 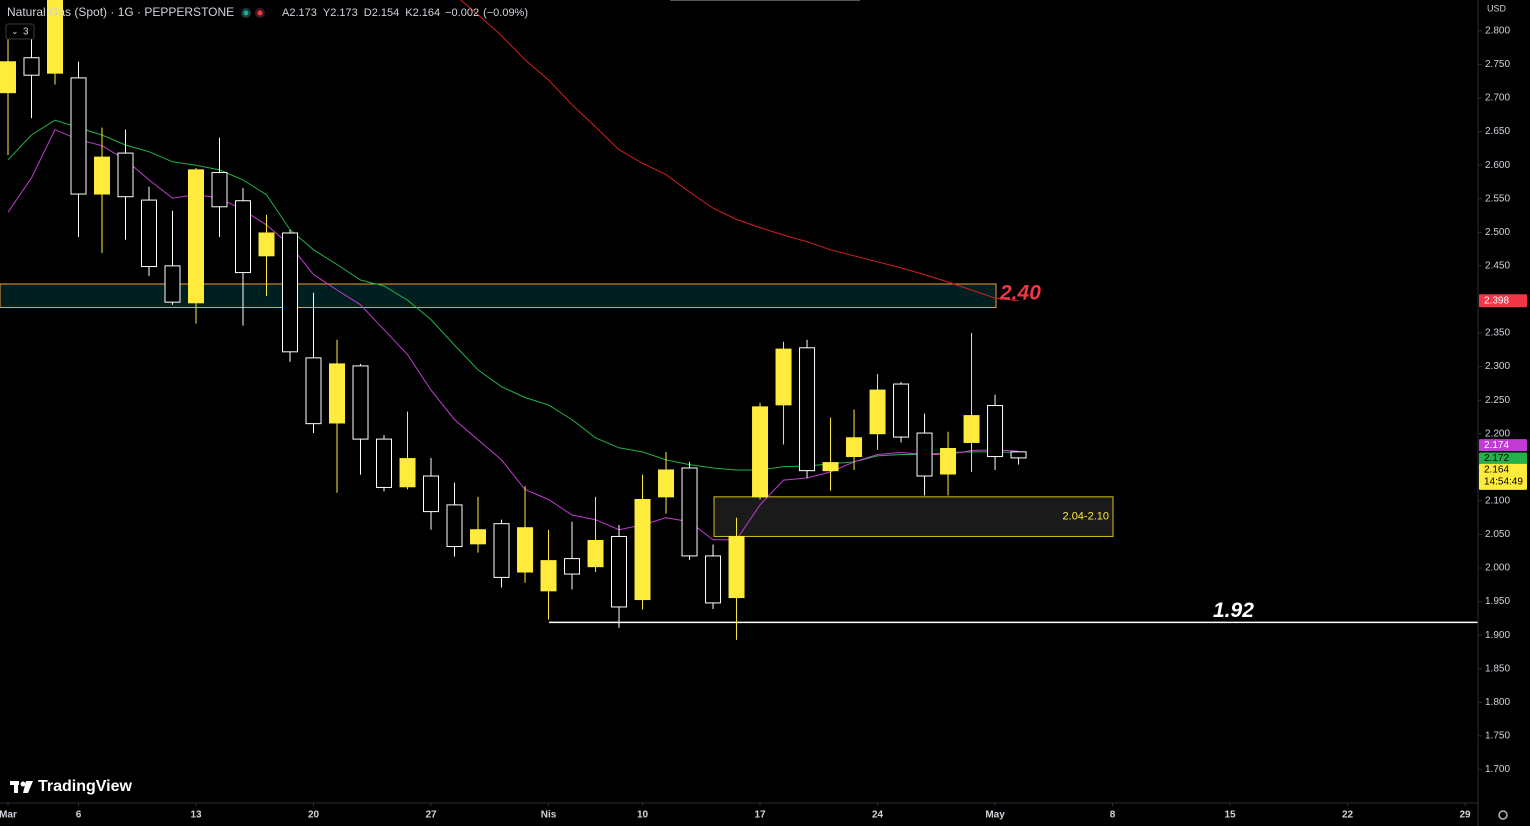 I want to click on y-tick-label: 2.650, so click(x=1497, y=131).